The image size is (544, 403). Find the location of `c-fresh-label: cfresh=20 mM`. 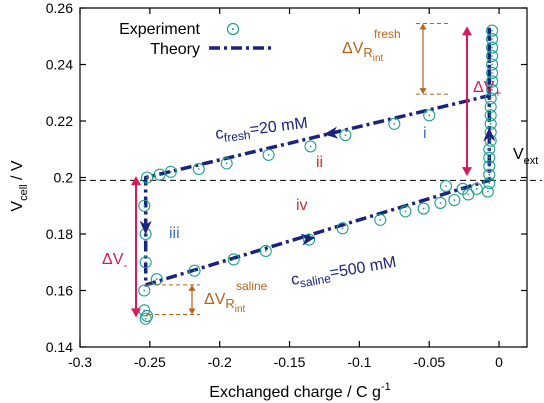

c-fresh-label: cfresh=20 mM is located at coordinates (261, 130).